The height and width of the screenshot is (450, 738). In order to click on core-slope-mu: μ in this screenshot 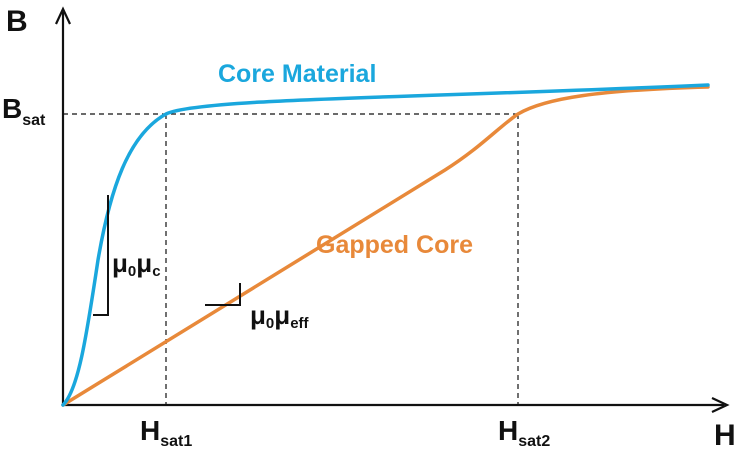, I will do `click(120, 263)`.